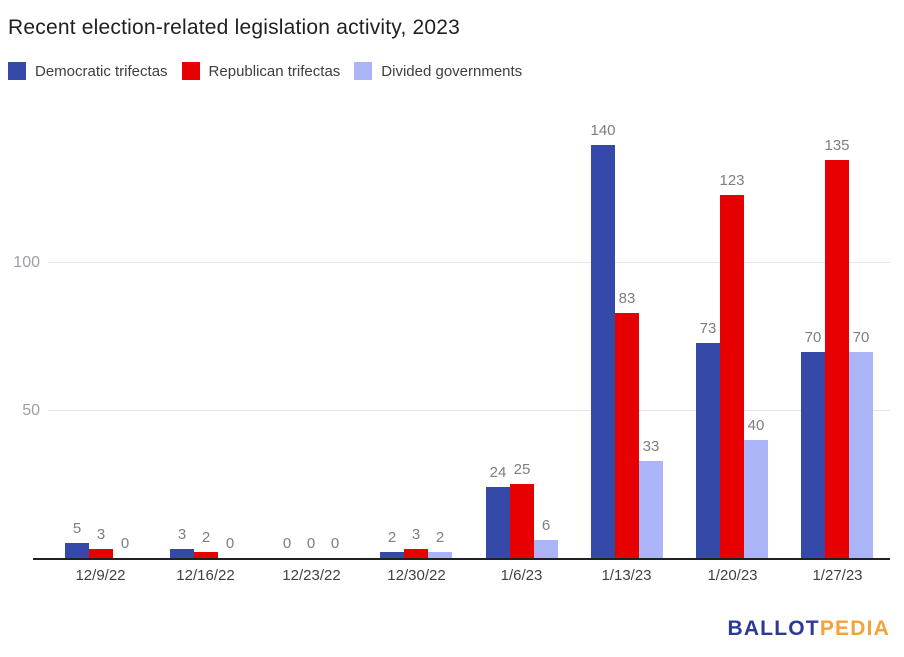 This screenshot has width=904, height=657. Describe the element at coordinates (837, 145) in the screenshot. I see `bar-value-label: 135` at that location.